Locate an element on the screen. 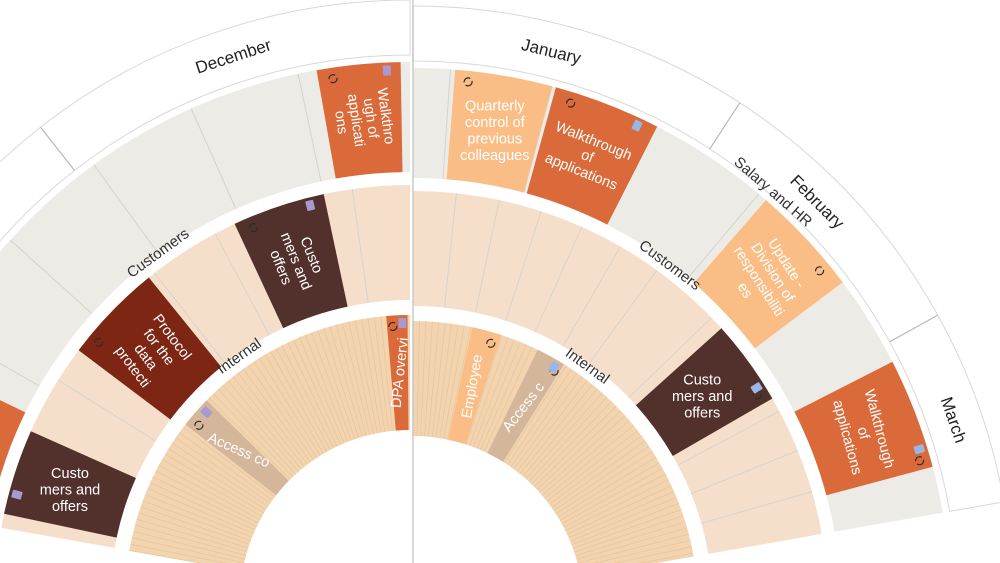 The height and width of the screenshot is (563, 1000). activity-update-division: Update -Division ofresponsibilities is located at coordinates (768, 274).